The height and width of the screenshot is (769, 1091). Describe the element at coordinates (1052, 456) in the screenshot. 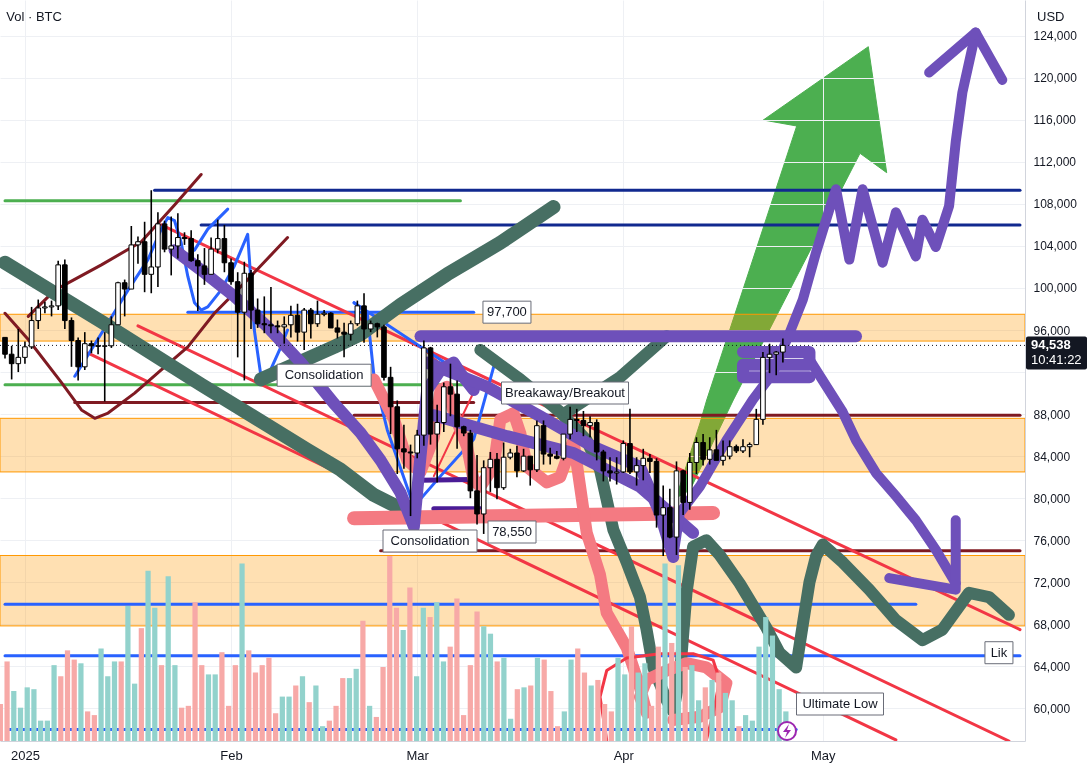

I see `y-tick-label: 84,000` at that location.